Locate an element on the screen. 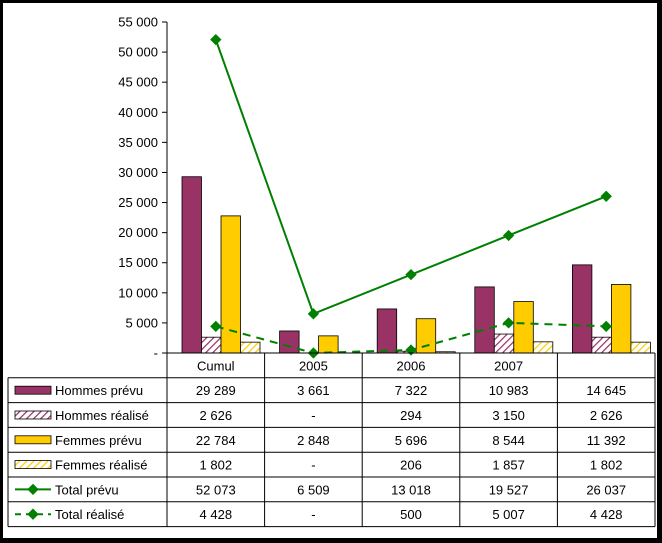 The width and height of the screenshot is (662, 543). series-name: Femmes réalisé is located at coordinates (101, 465).